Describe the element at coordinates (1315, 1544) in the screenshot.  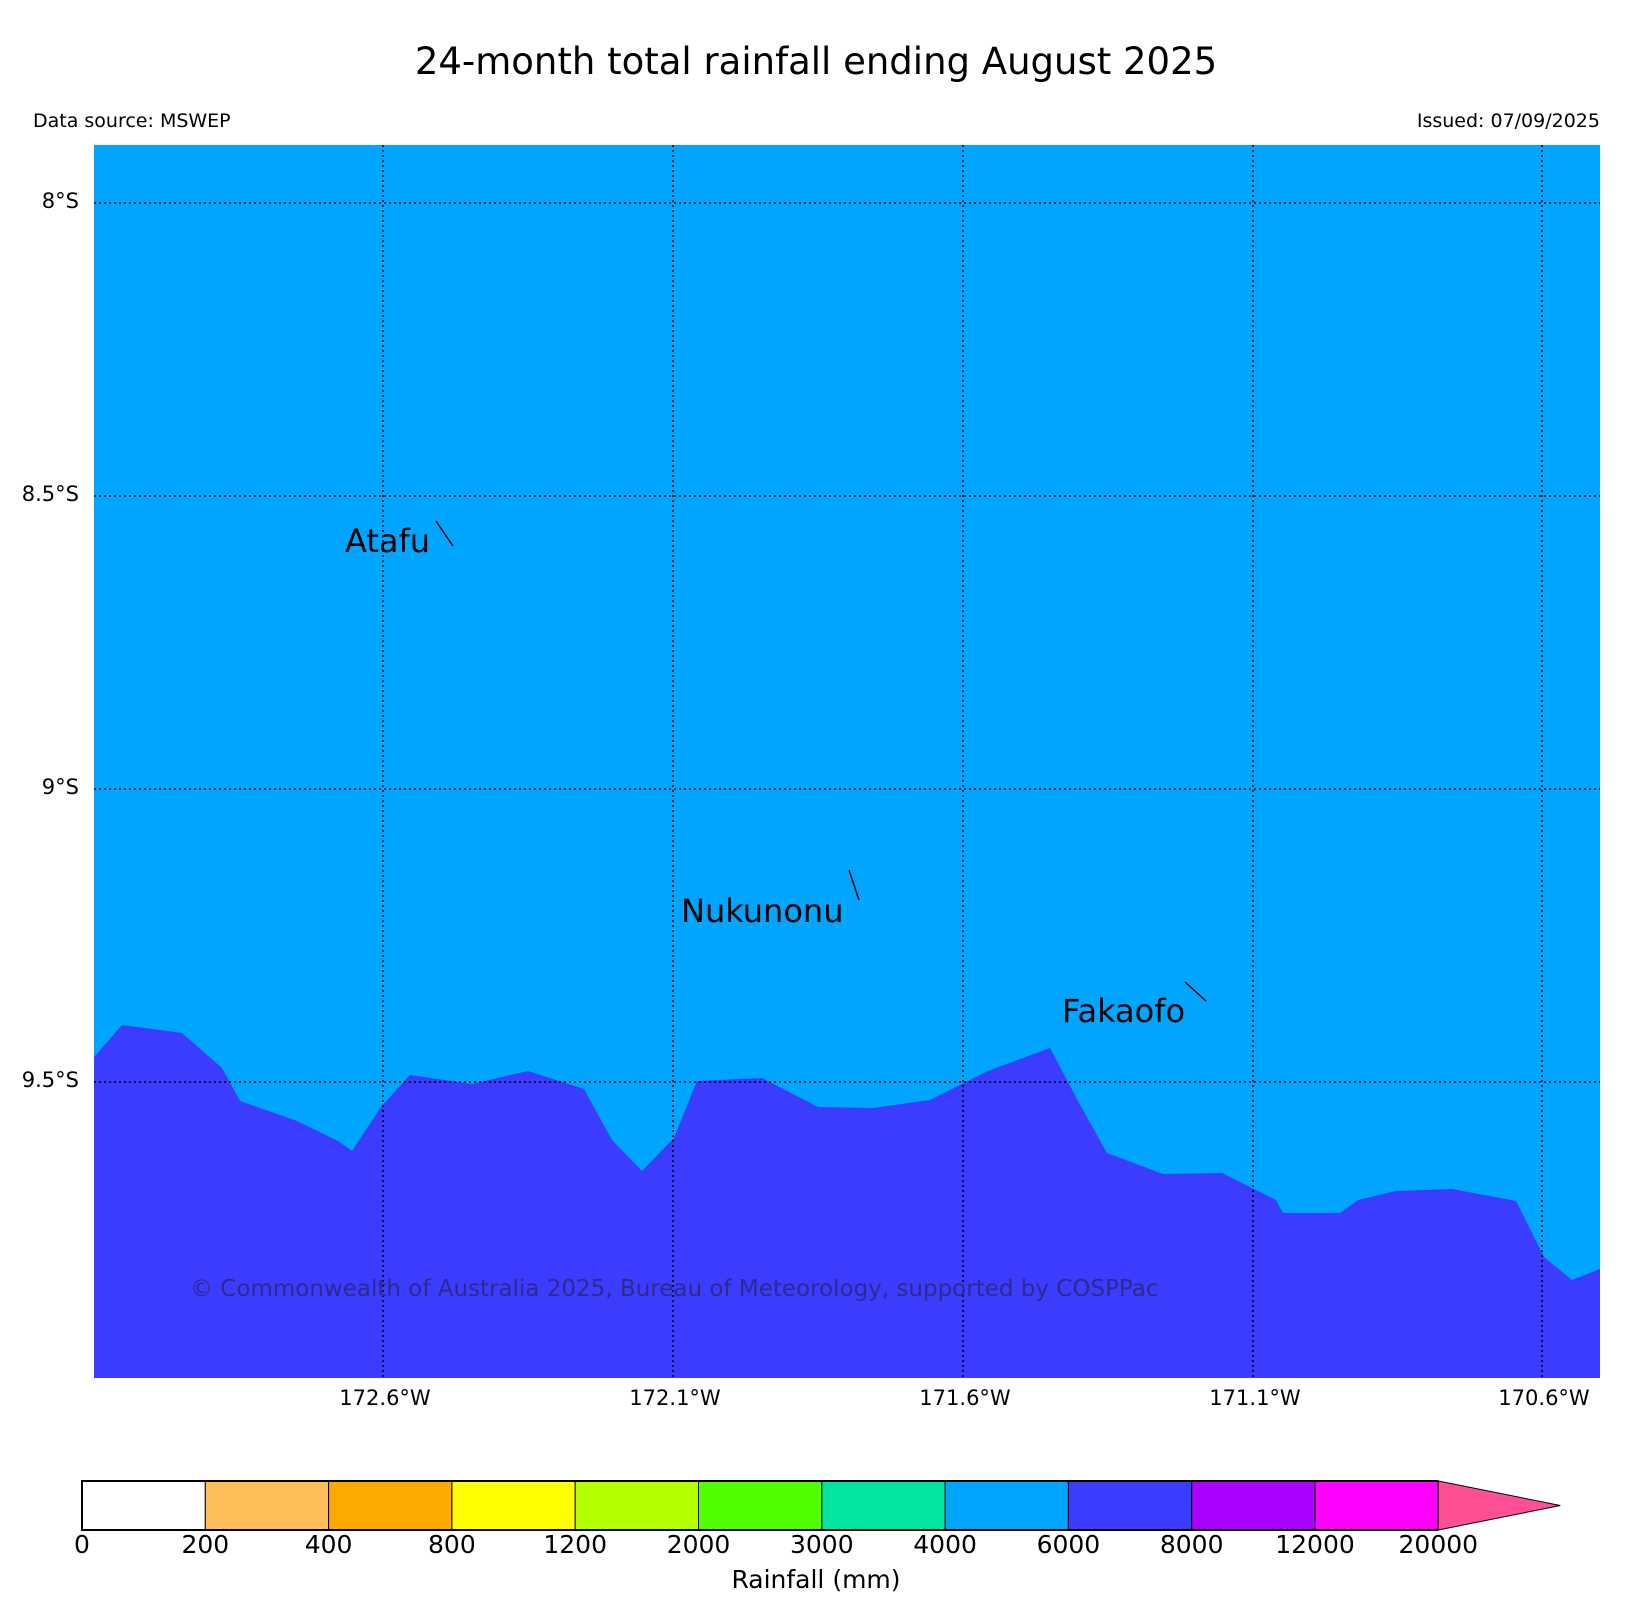
I see `colorbar-tick-label: 12000` at that location.